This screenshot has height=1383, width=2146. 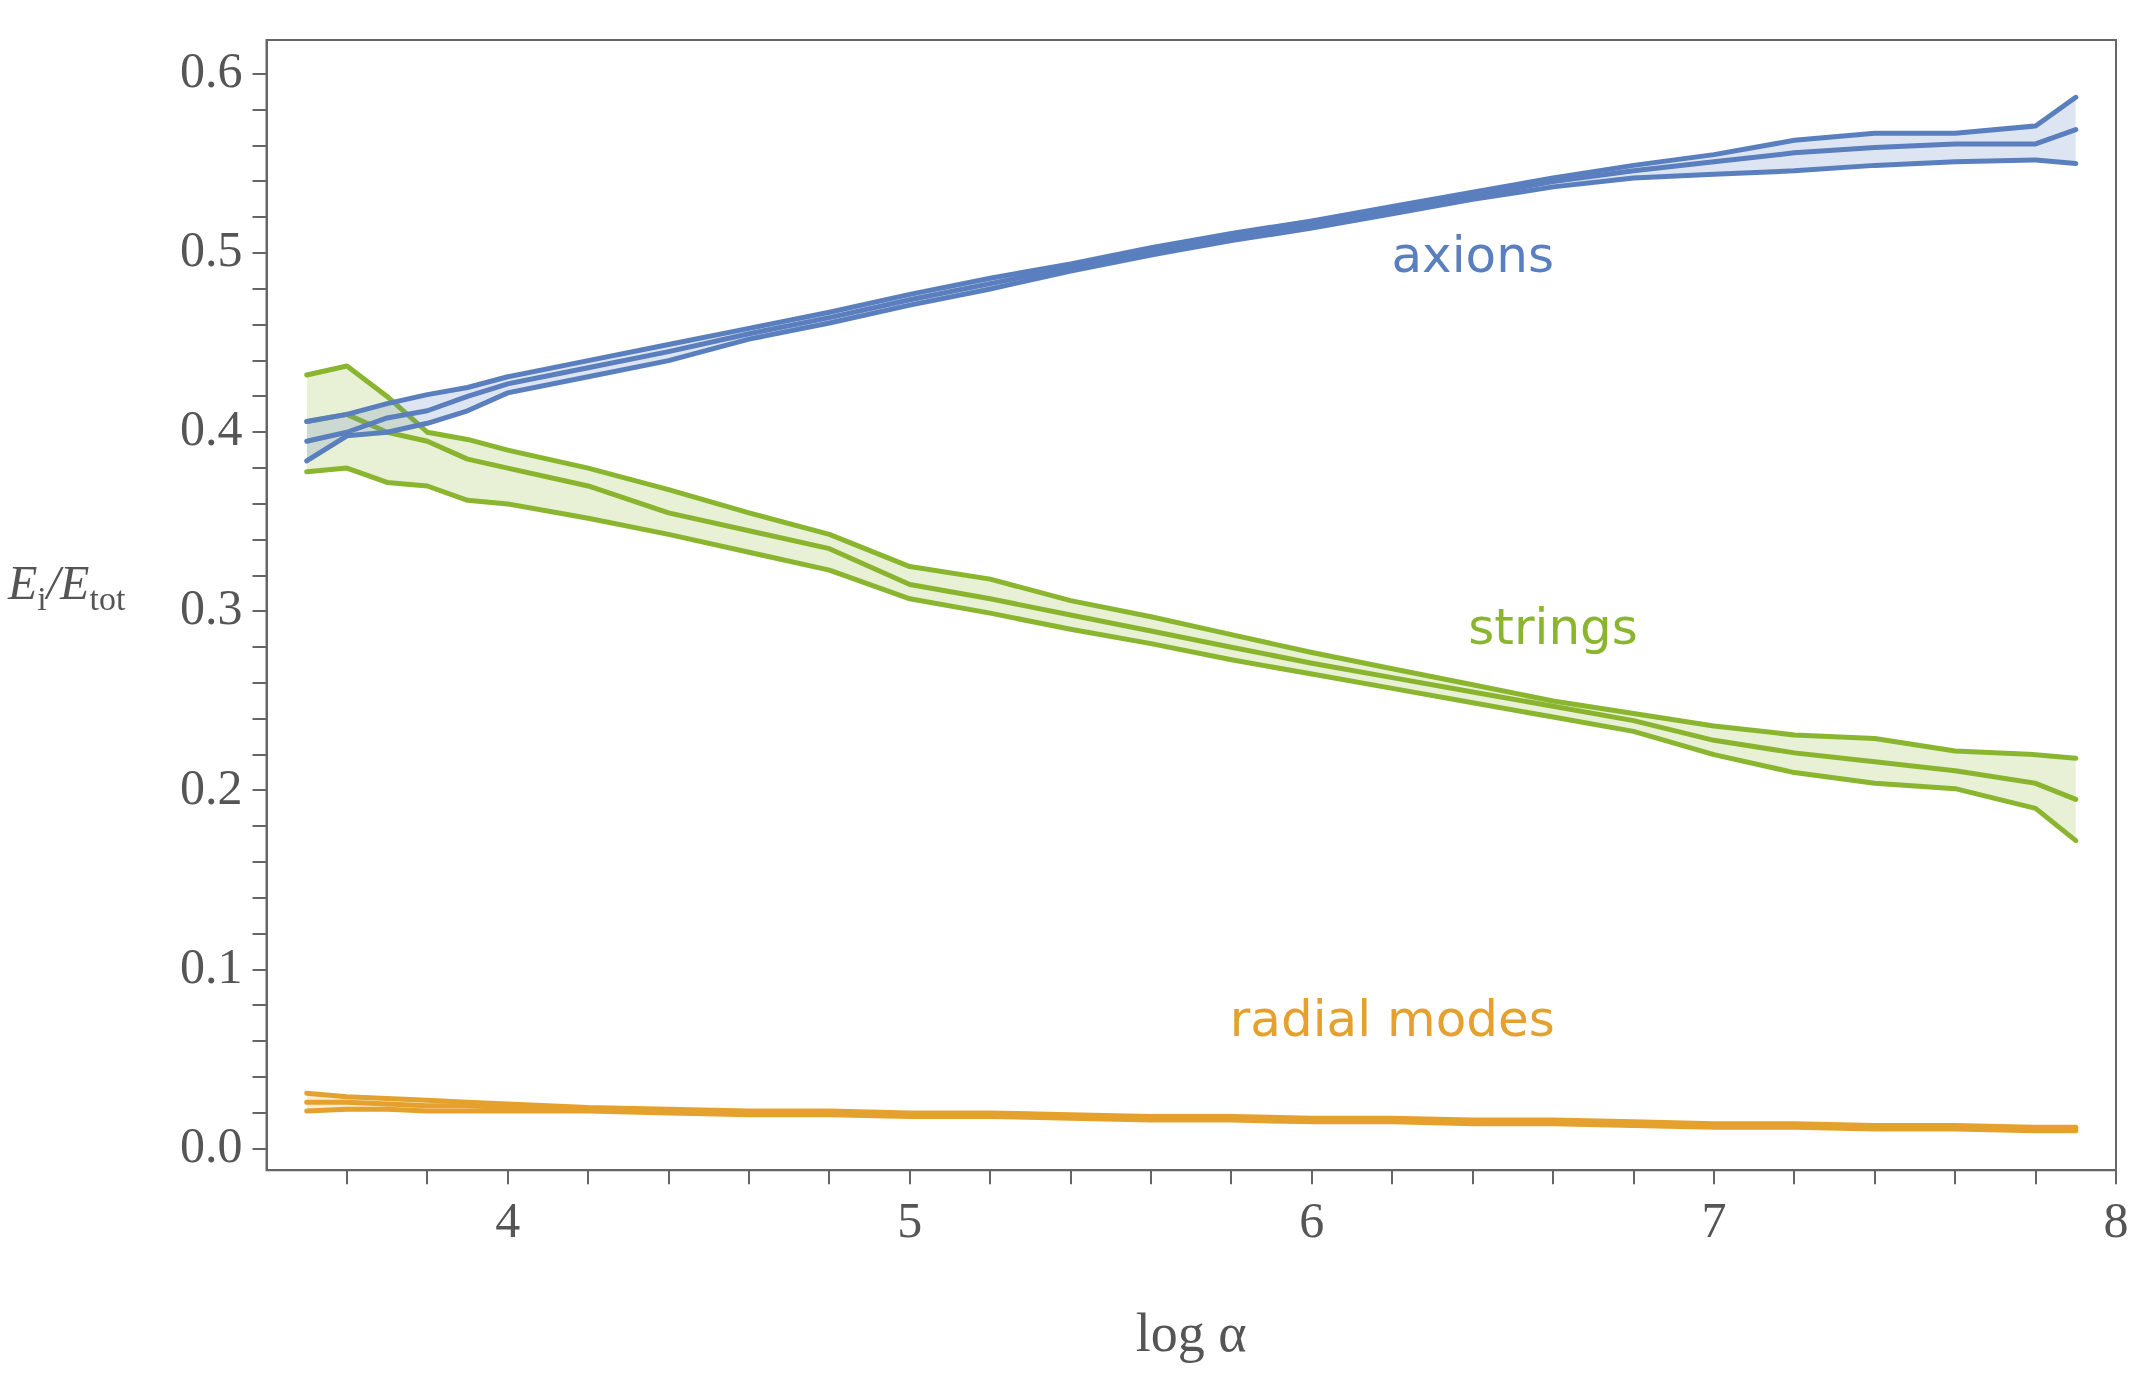 I want to click on series-label: strings, so click(x=1553, y=626).